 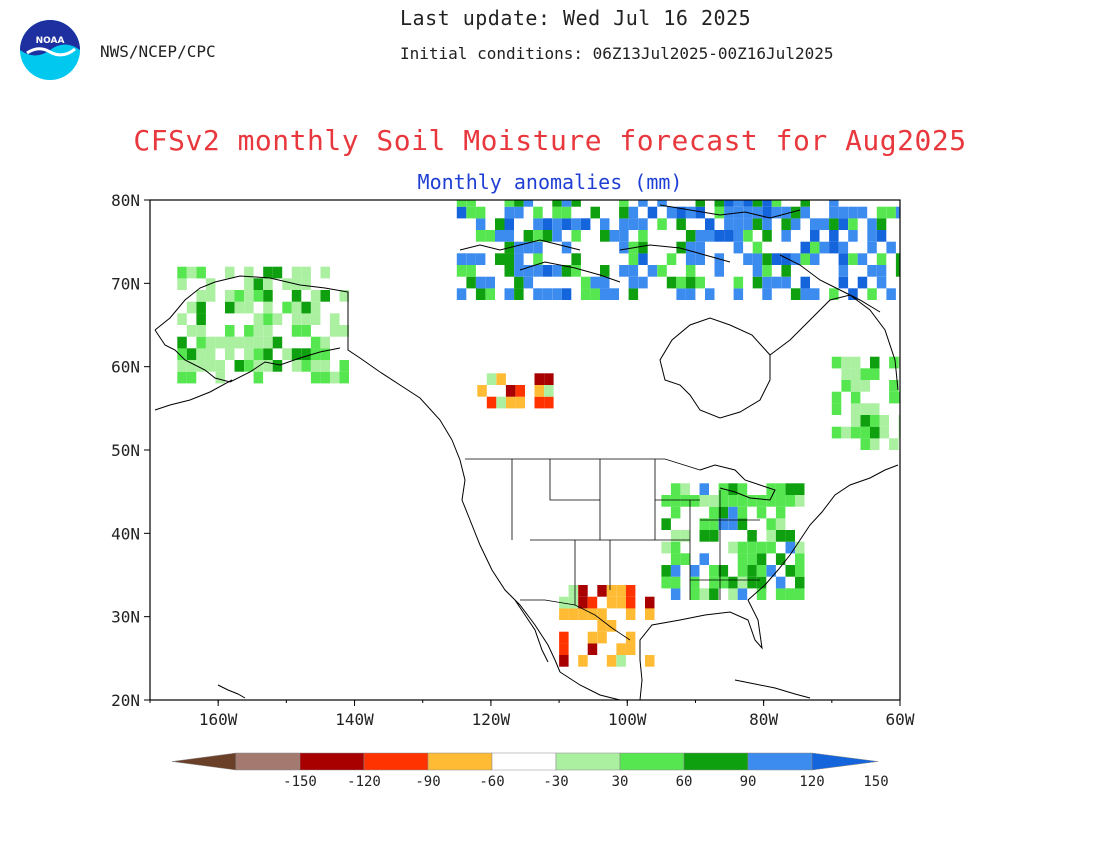 What do you see at coordinates (125, 283) in the screenshot?
I see `lat-tick-label: 70N` at bounding box center [125, 283].